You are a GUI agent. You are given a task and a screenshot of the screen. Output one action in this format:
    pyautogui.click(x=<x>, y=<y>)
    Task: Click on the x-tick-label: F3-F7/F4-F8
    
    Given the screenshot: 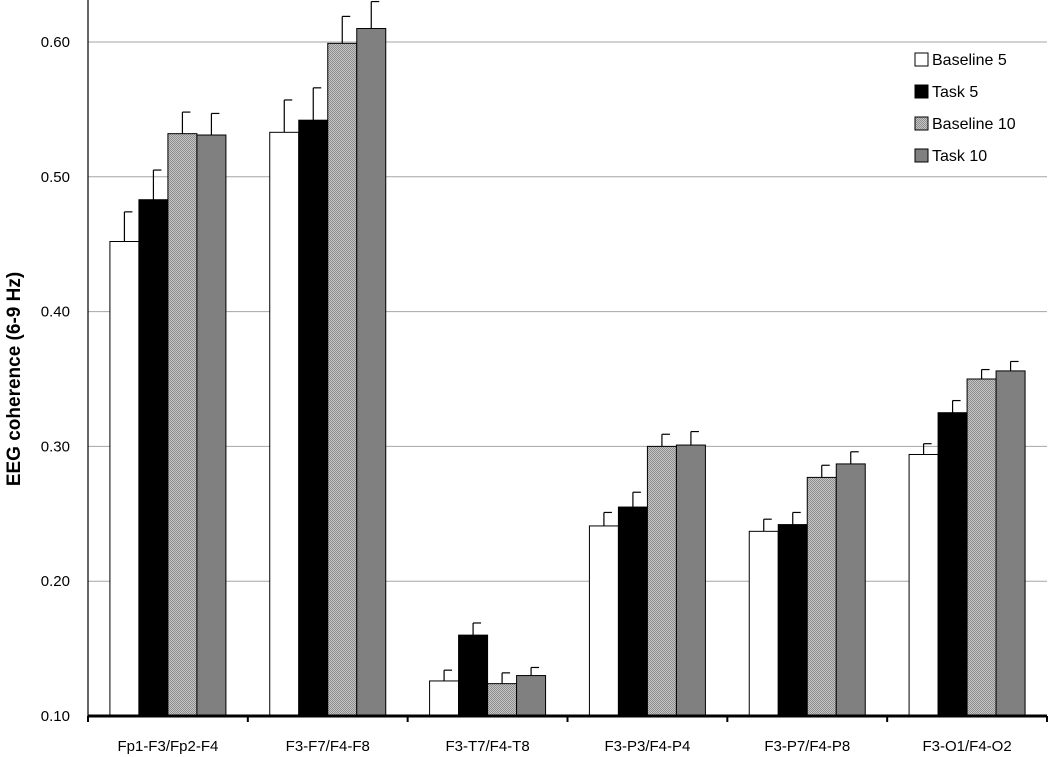 What is the action you would take?
    pyautogui.click(x=328, y=746)
    